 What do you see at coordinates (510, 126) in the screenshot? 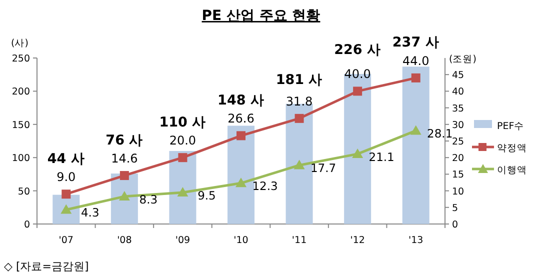
I see `legend-label: PEF수` at bounding box center [510, 126].